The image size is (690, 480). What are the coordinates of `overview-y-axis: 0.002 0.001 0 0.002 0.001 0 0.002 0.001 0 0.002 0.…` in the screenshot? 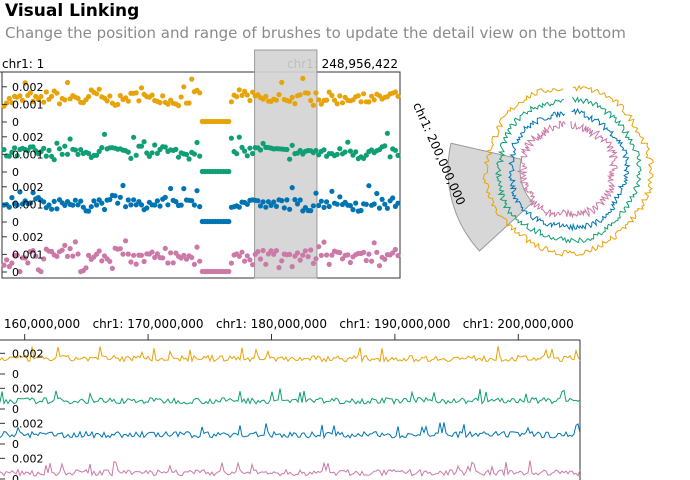 It's located at (23, 180).